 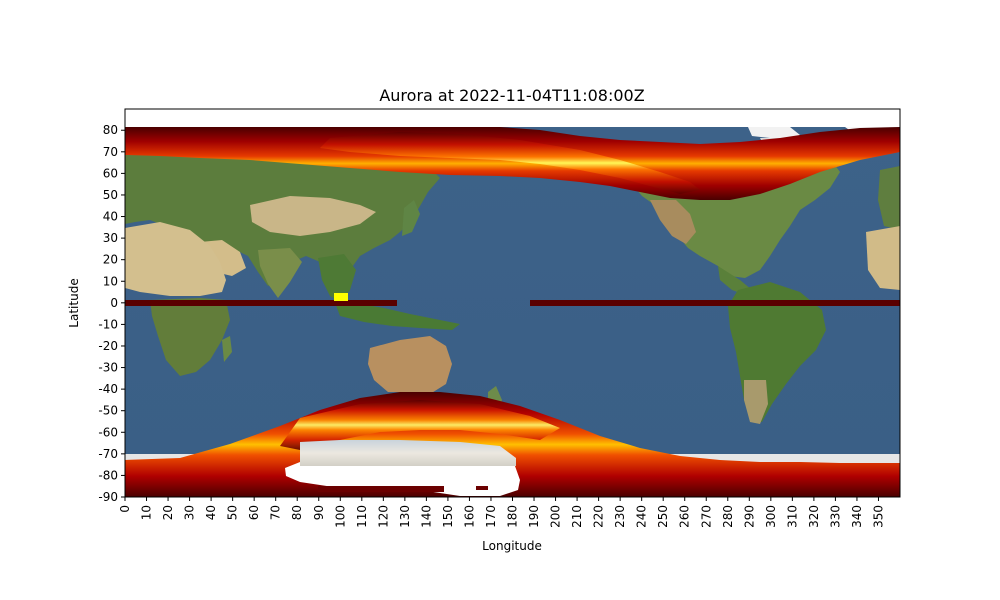 What do you see at coordinates (411, 218) in the screenshot?
I see `land-japan` at bounding box center [411, 218].